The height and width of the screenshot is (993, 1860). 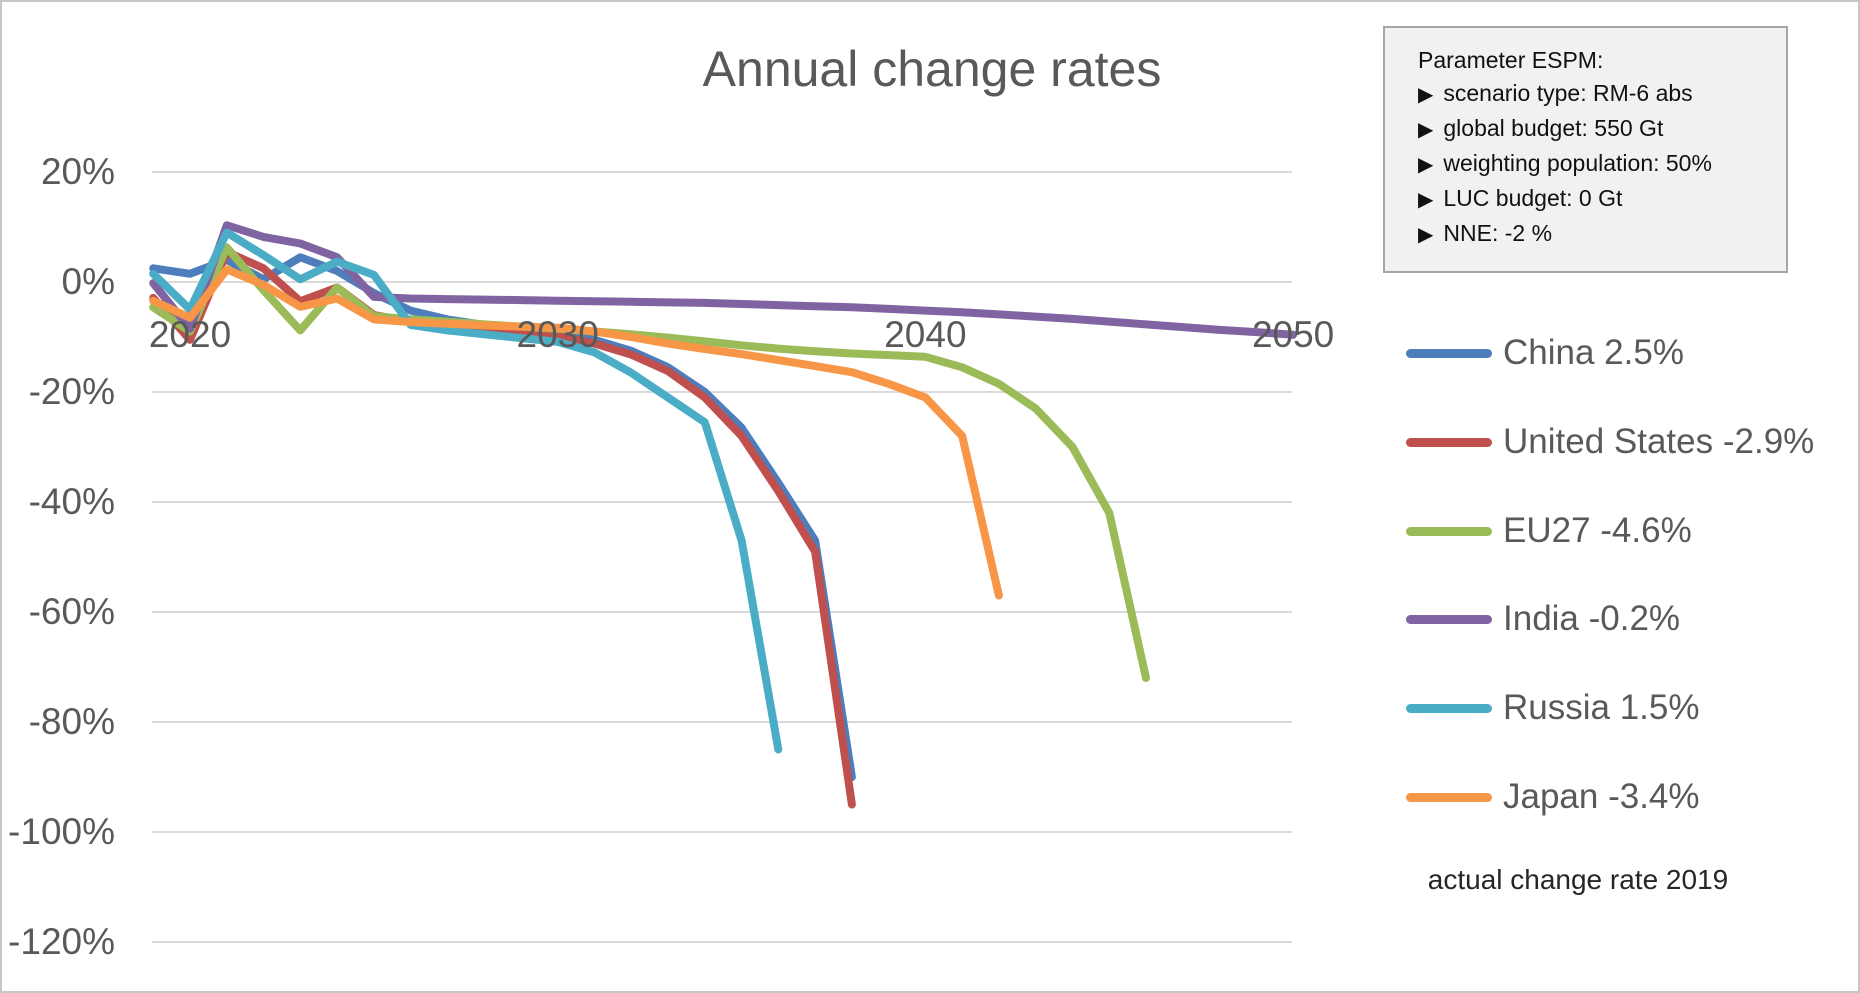 I want to click on united-states-line-swatch-icon, so click(x=1449, y=442).